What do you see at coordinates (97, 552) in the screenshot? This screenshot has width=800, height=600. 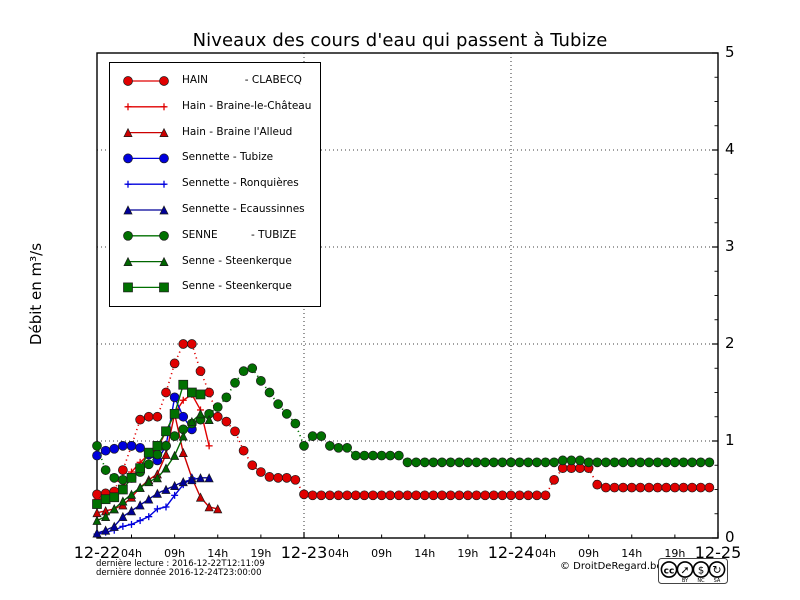 I see `x-tick-major: 12-22` at bounding box center [97, 552].